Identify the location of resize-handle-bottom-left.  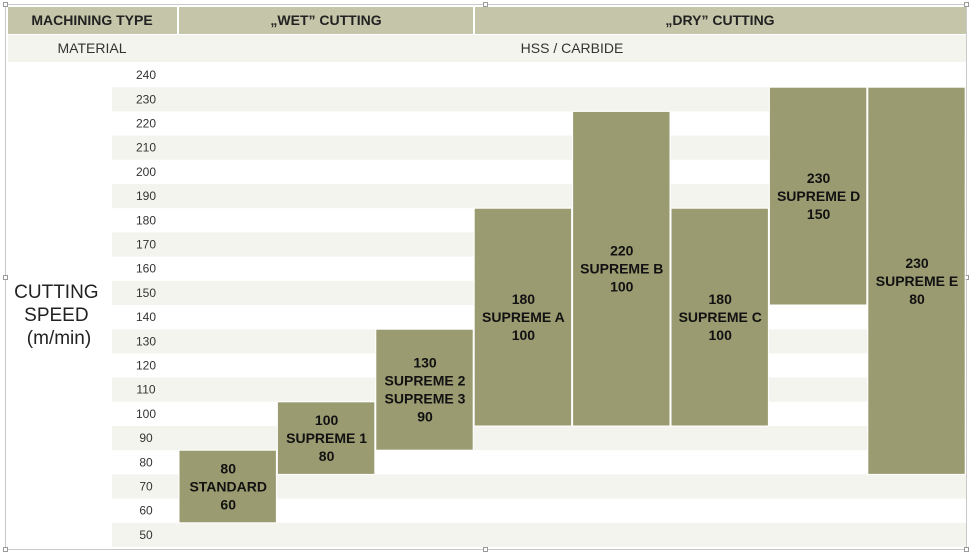
(5, 549).